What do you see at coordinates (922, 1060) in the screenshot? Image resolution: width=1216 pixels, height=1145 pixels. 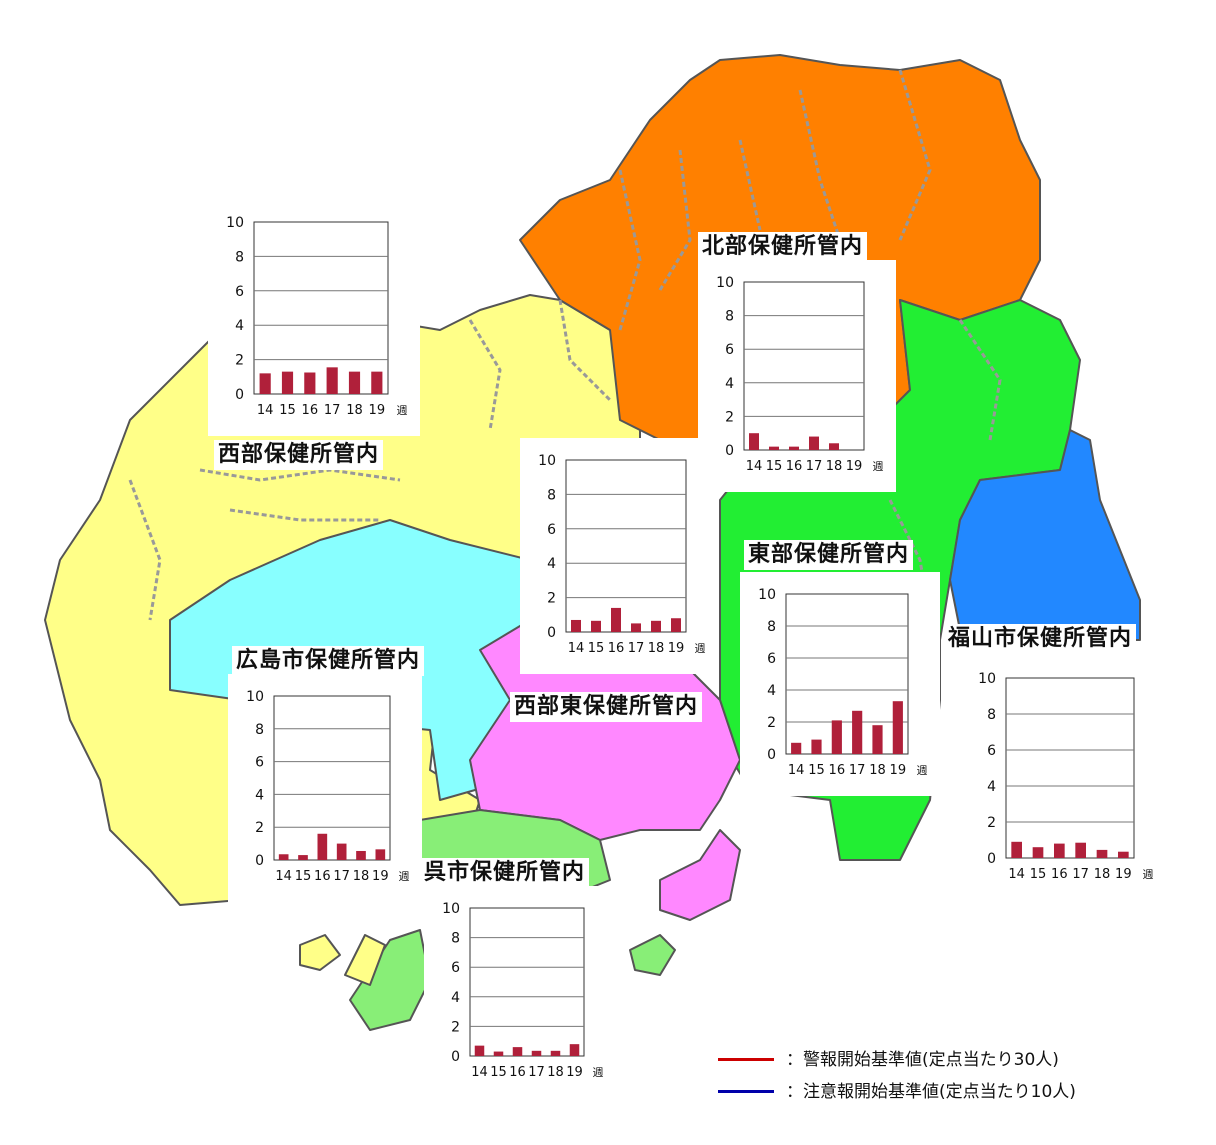 I see `legend-text-alarm: ：警報開始基準値(定点当たり30人)` at bounding box center [922, 1060].